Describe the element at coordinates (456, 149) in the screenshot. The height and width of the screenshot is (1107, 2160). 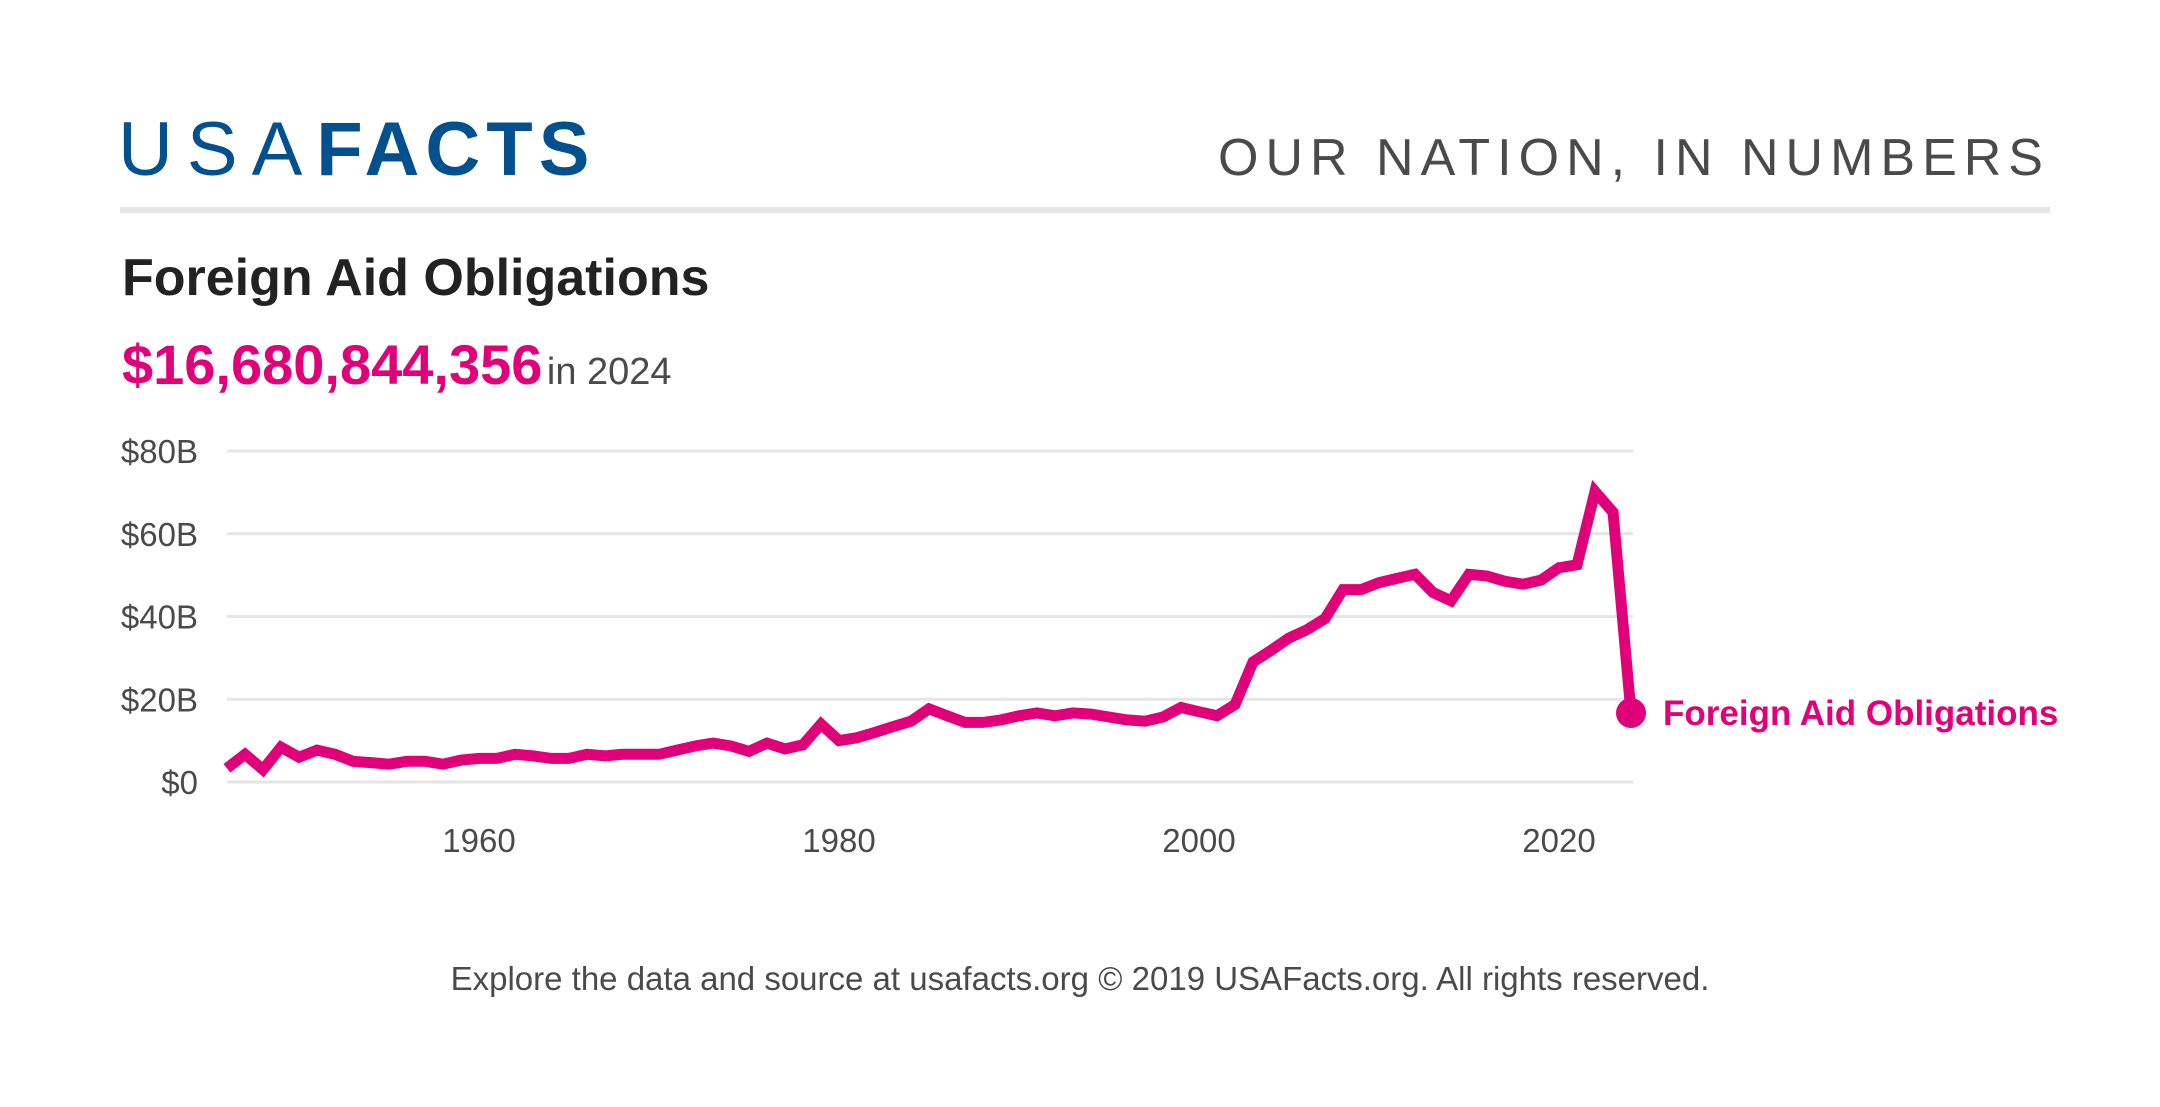
I see `logo-facts: FACTS` at that location.